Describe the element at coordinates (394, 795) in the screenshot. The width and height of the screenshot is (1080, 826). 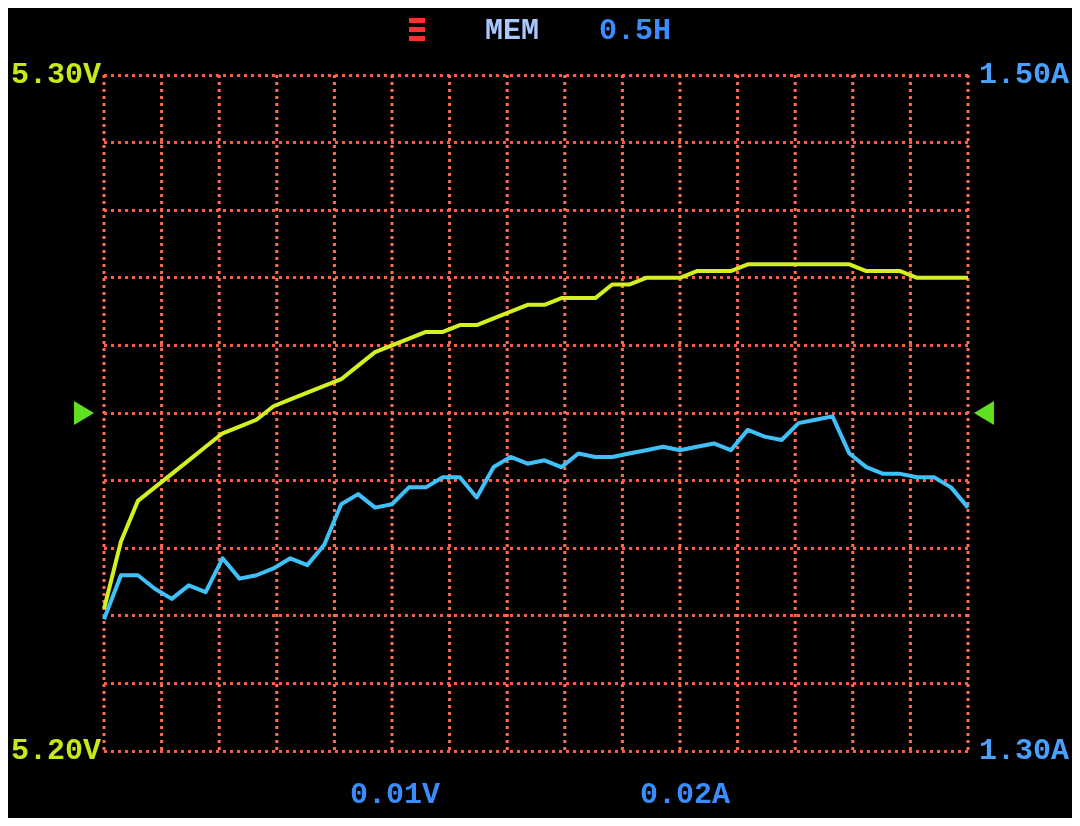
I see `text: 0.01V` at that location.